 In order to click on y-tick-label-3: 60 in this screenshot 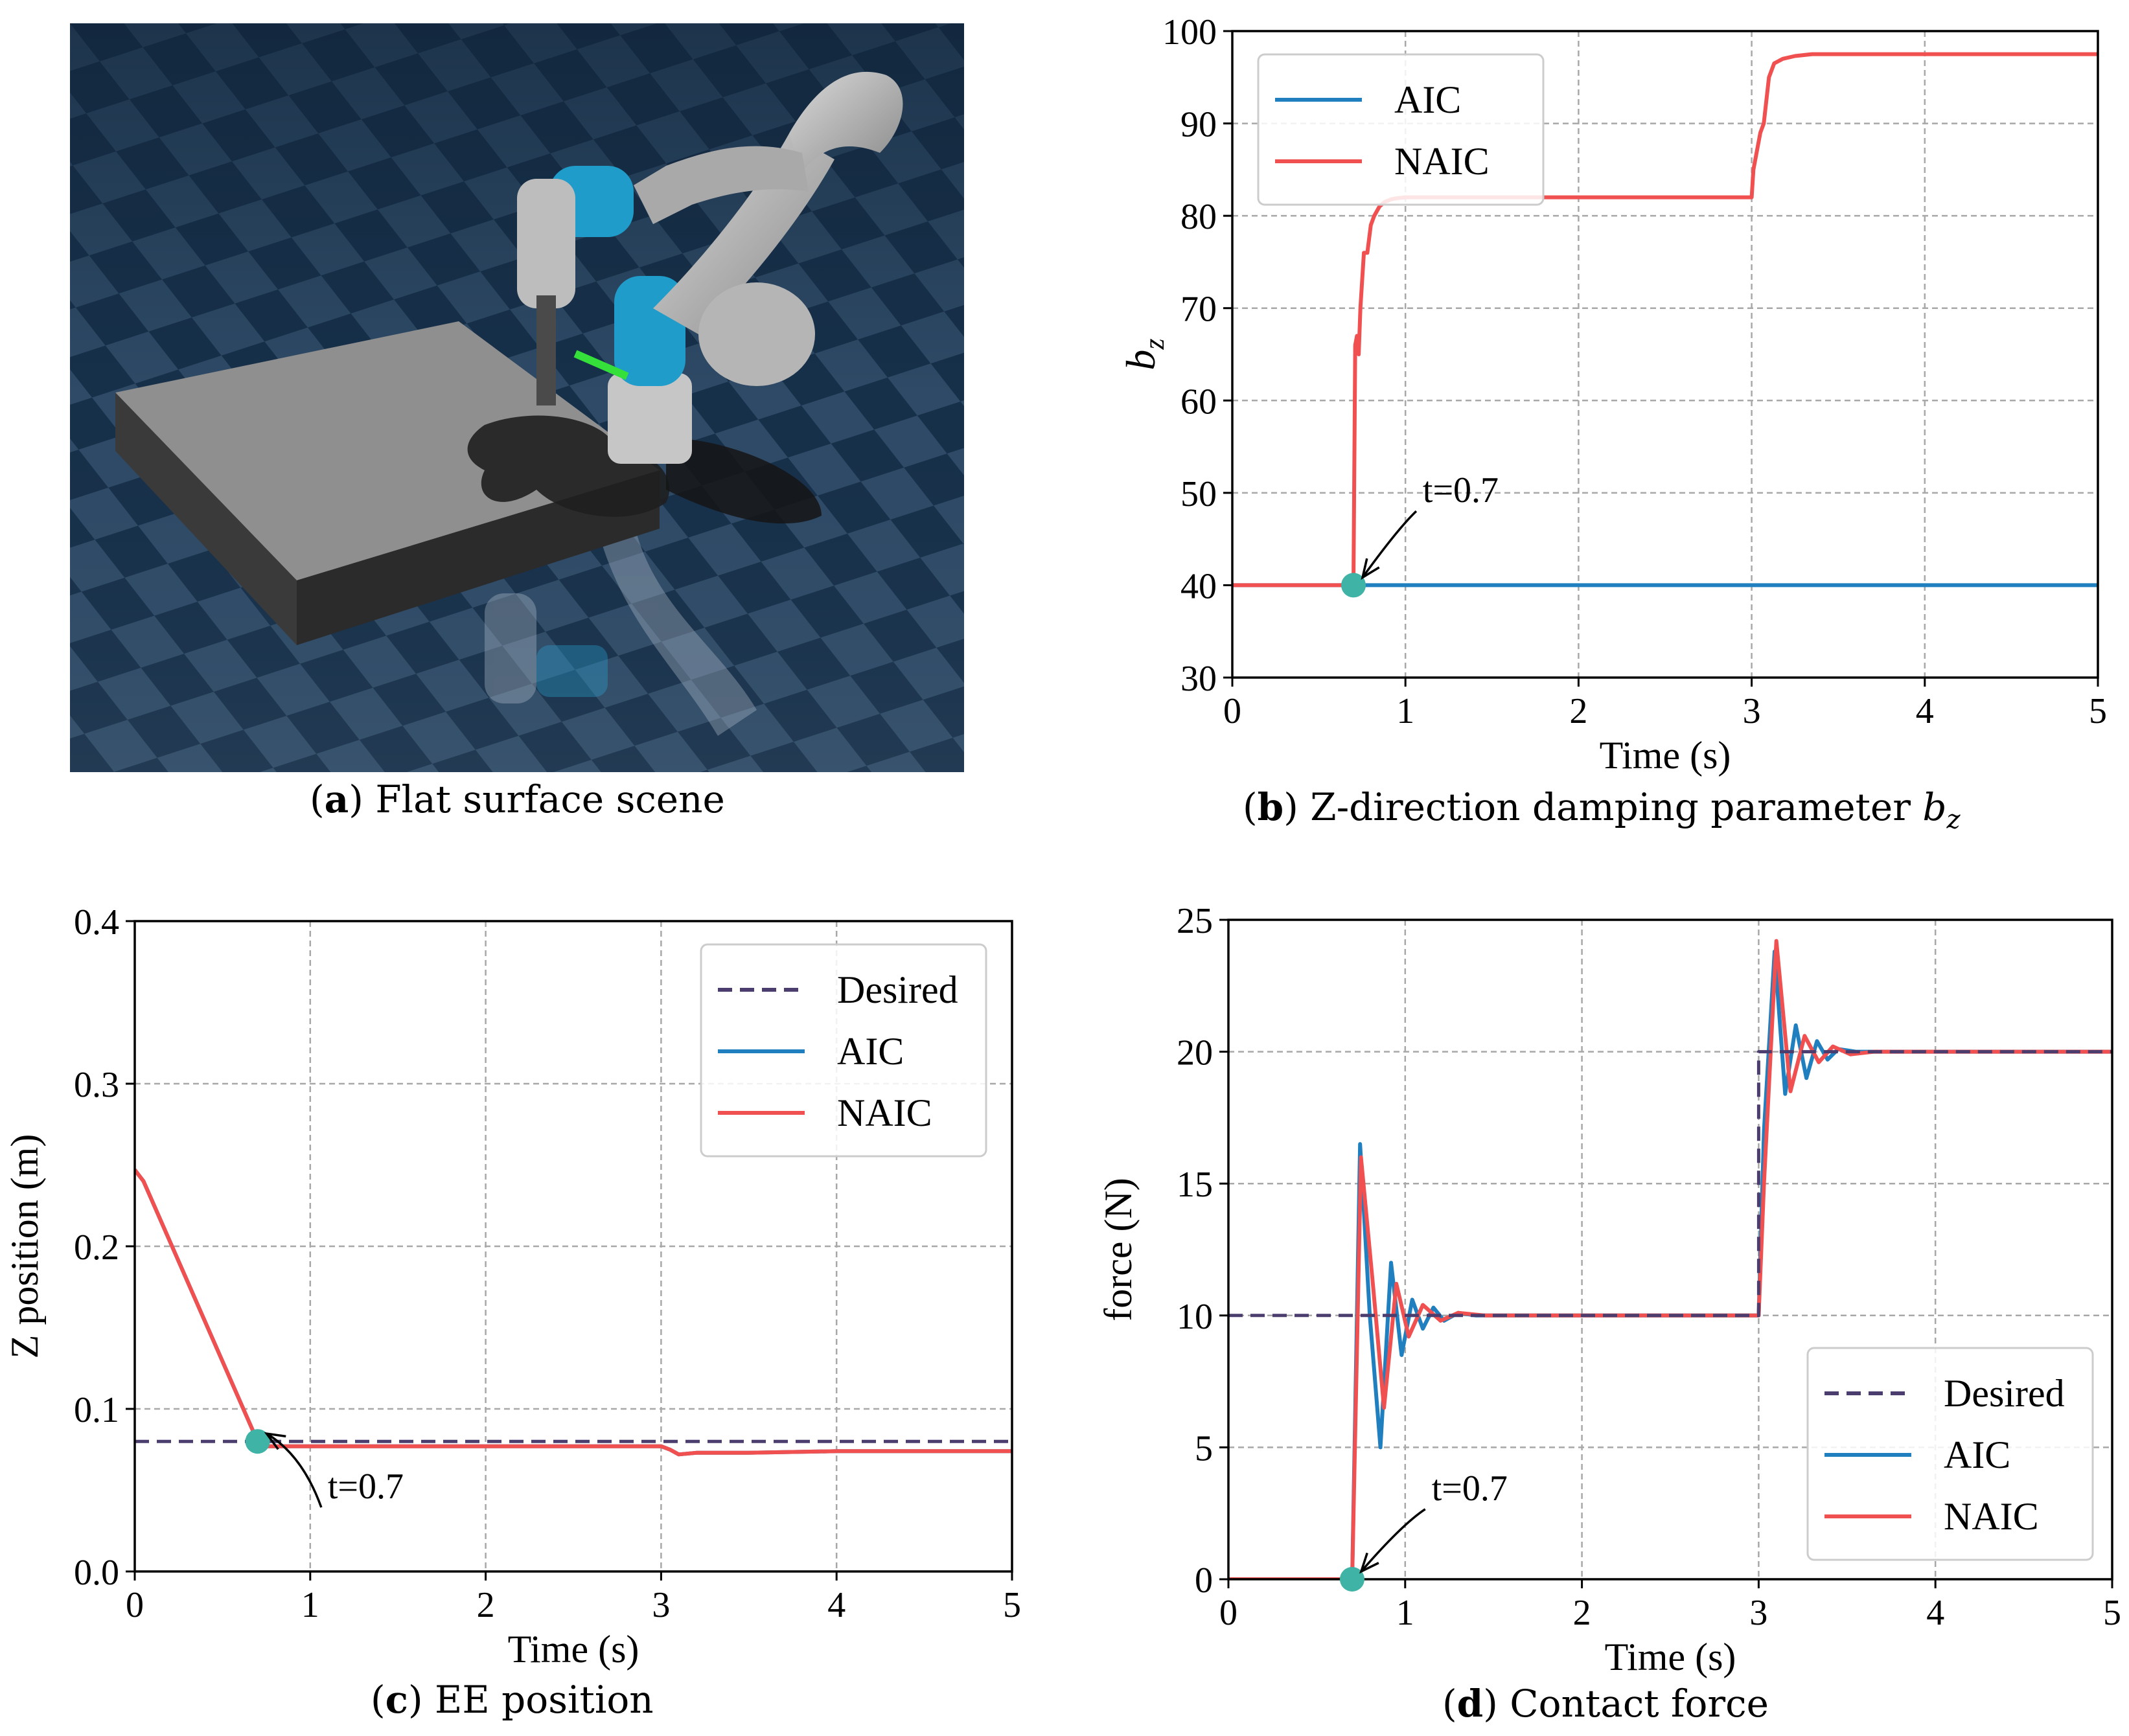, I will do `click(1198, 402)`.